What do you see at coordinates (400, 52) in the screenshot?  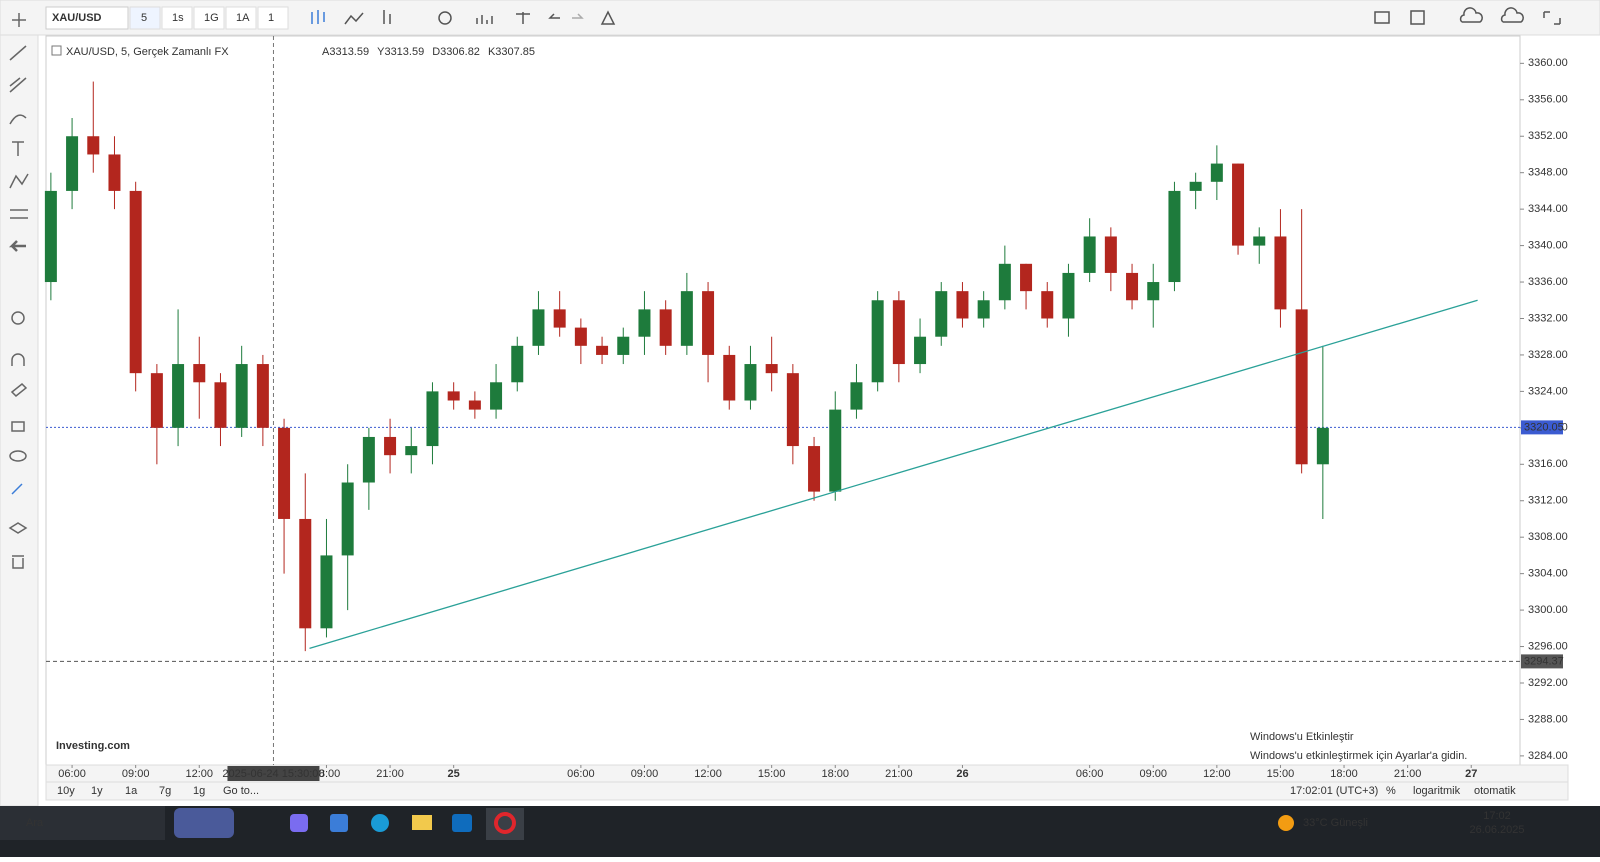 I see `ohlc-value: Y3313.59` at bounding box center [400, 52].